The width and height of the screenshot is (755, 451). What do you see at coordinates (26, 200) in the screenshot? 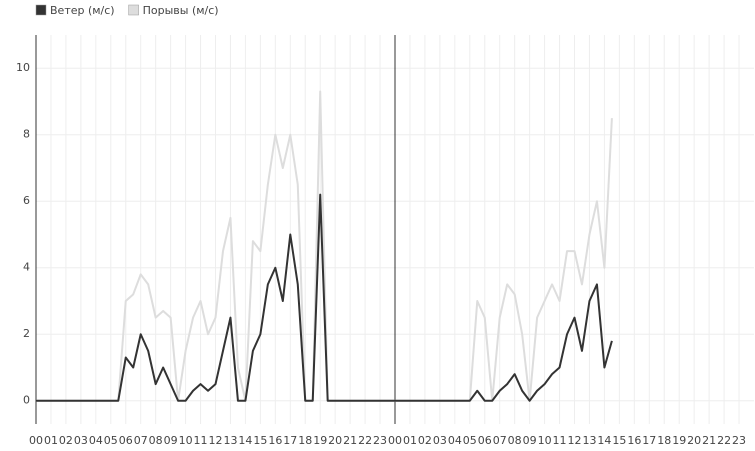
I see `y-tick-label: 6` at bounding box center [26, 200].